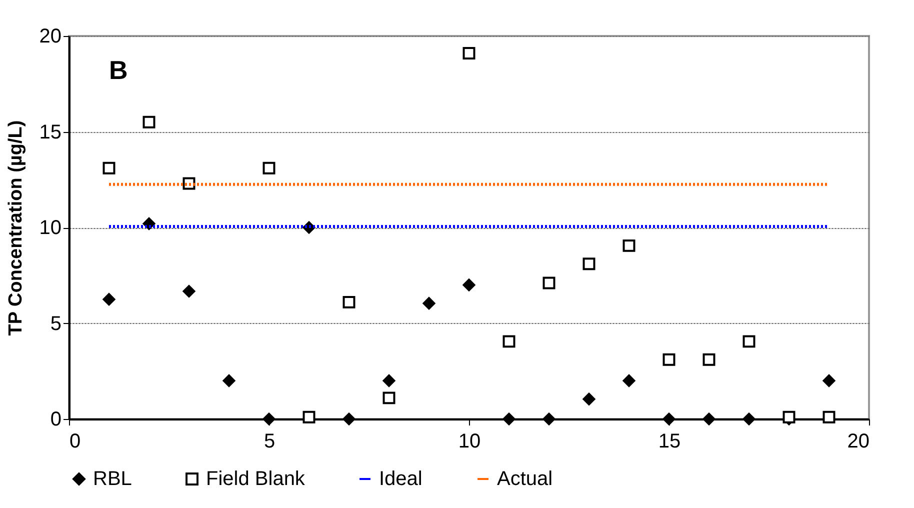 The width and height of the screenshot is (914, 508). I want to click on legend-label: Field Blank, so click(256, 479).